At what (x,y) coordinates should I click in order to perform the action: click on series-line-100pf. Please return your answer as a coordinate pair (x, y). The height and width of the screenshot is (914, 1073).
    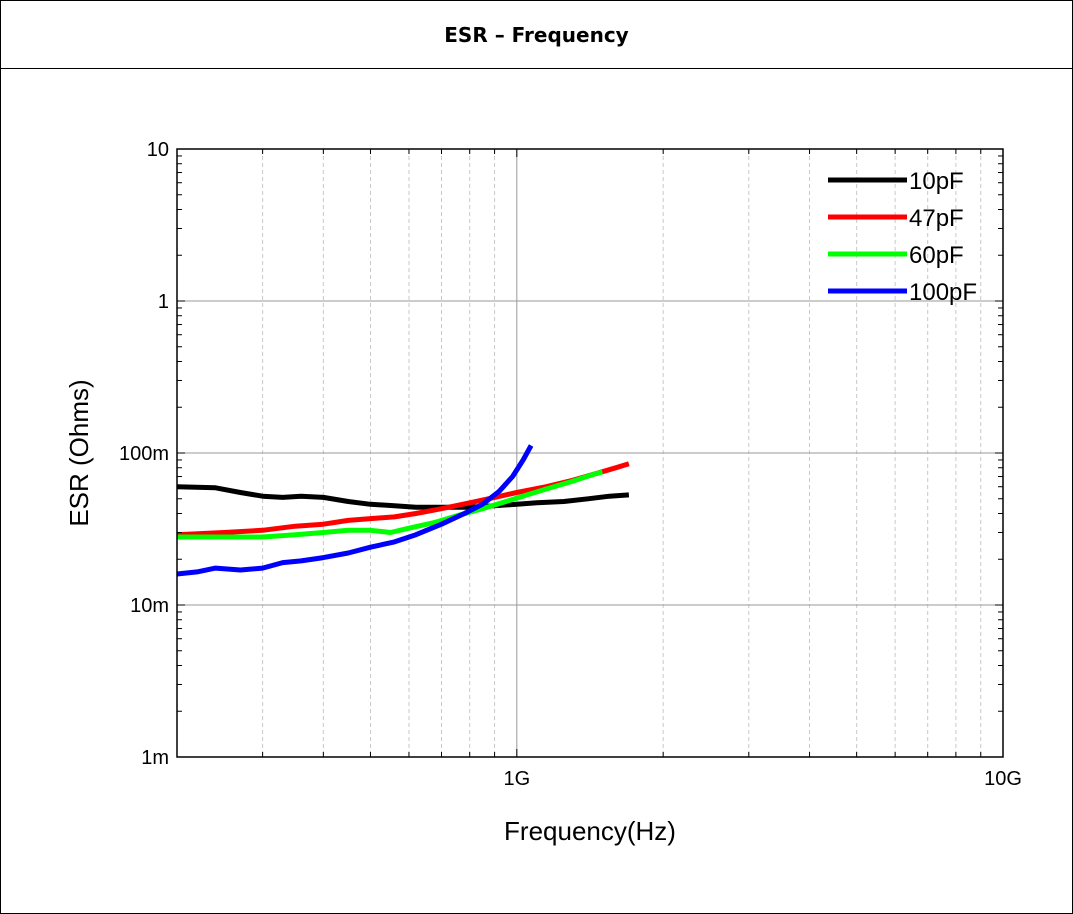
    Looking at the image, I should click on (355, 510).